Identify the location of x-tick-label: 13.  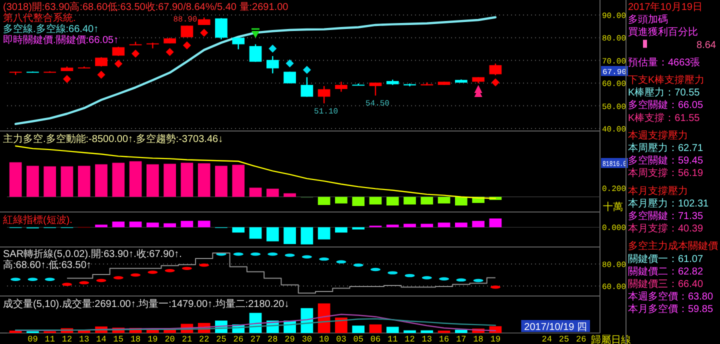
(427, 339).